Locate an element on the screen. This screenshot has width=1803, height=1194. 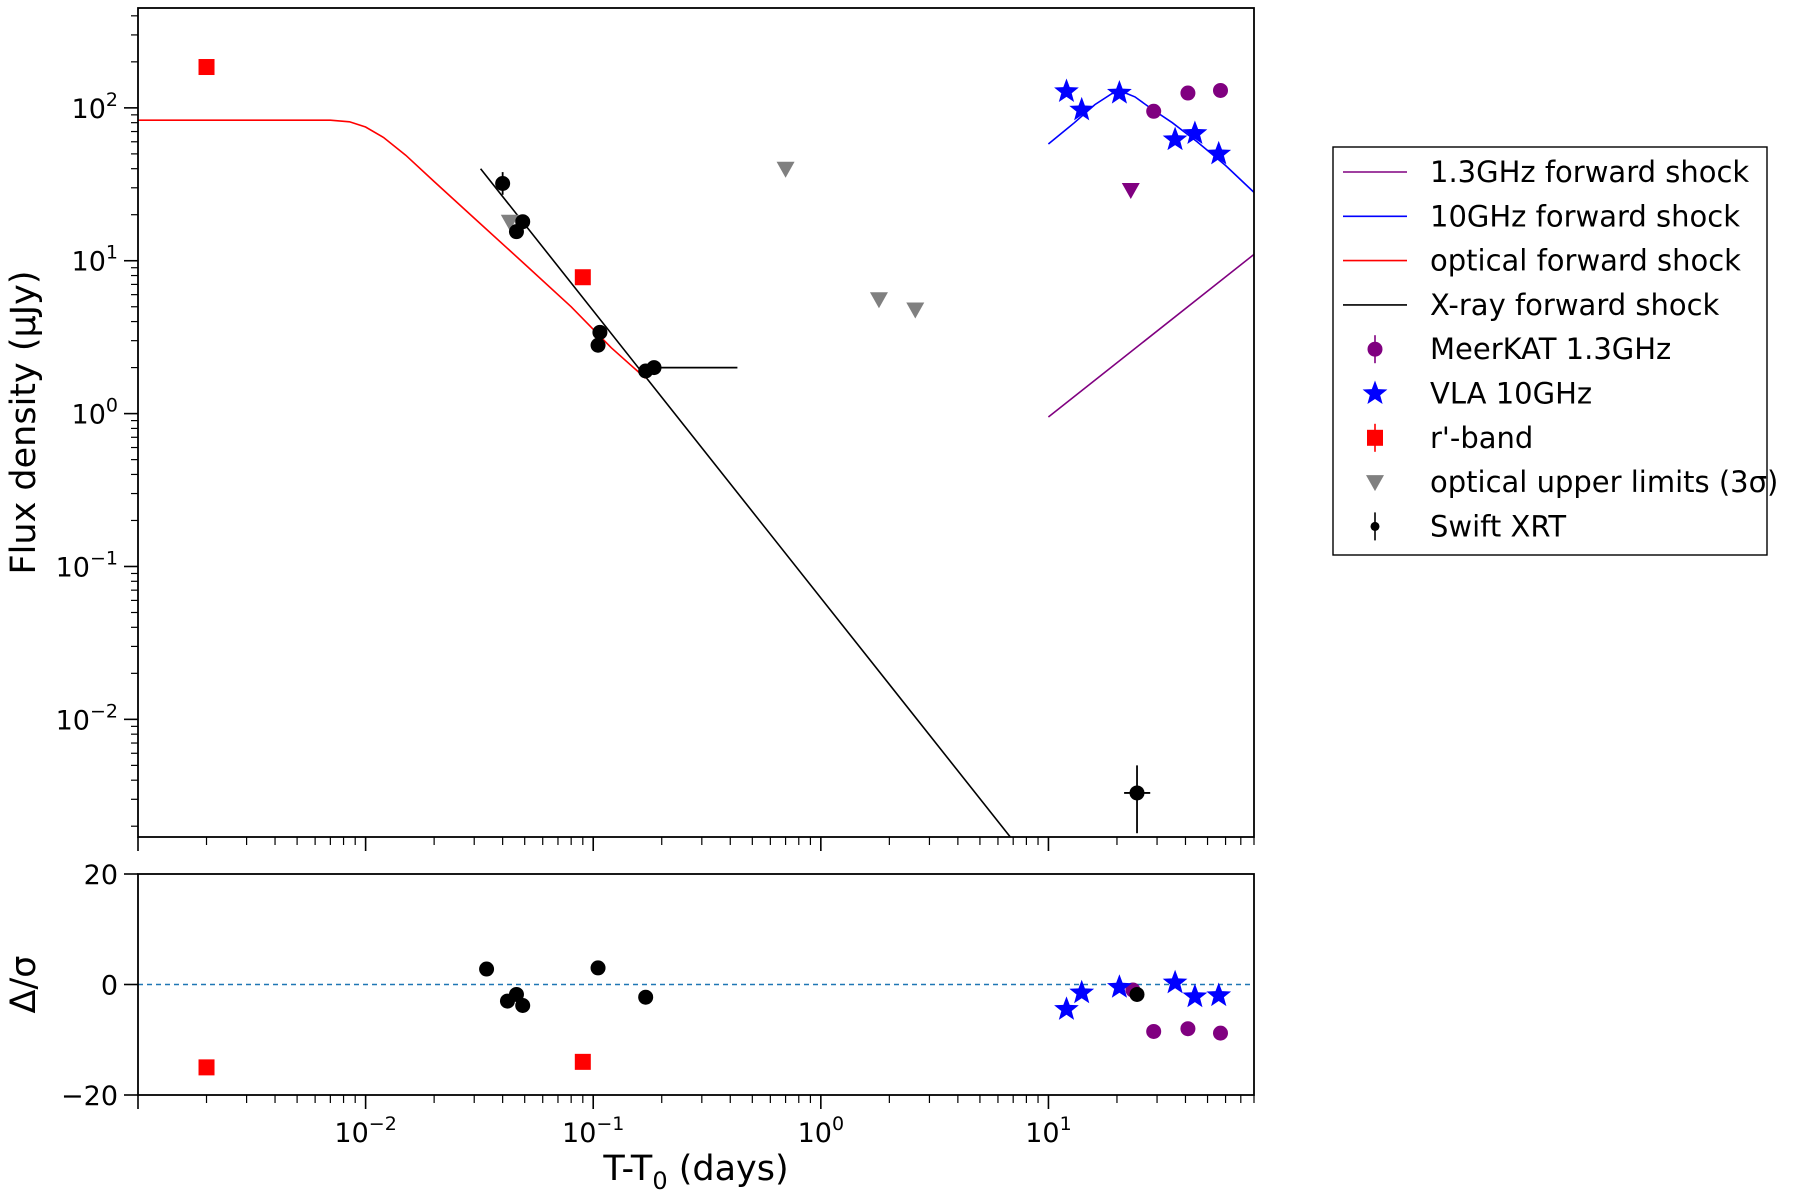
legend-label: 10GHz forward shock is located at coordinates (1585, 216).